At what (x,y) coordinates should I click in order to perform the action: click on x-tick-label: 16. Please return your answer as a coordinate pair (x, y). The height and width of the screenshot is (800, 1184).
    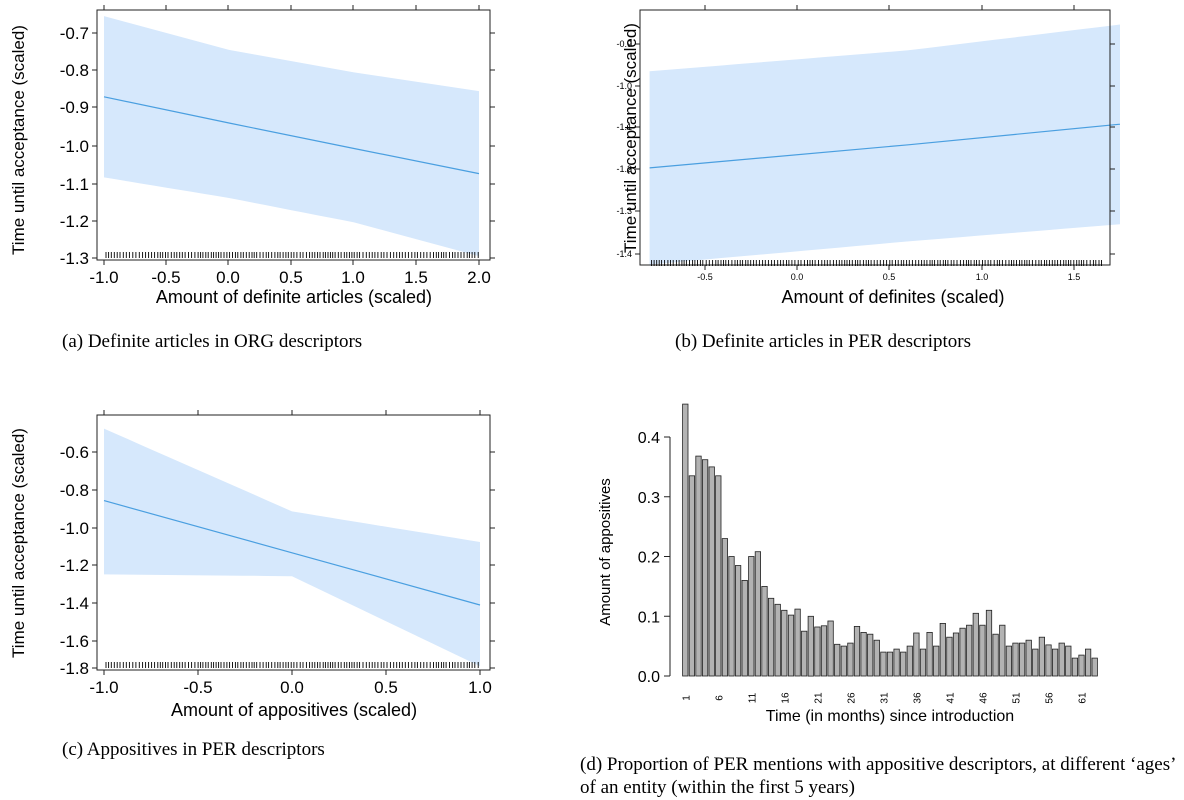
    Looking at the image, I should click on (785, 698).